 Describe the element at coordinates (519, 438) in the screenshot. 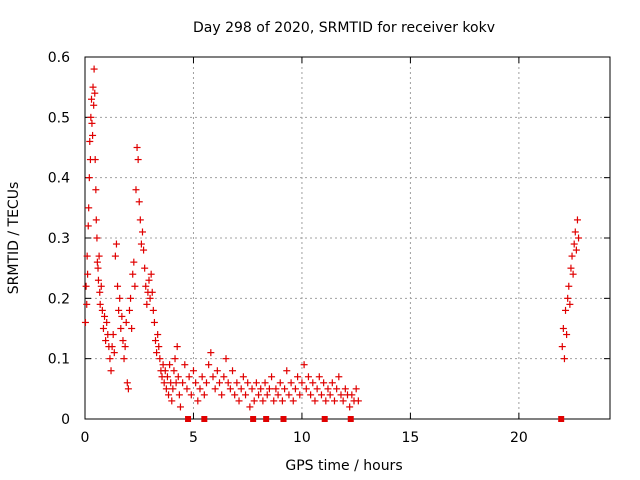

I see `x-tick-label: 20` at that location.